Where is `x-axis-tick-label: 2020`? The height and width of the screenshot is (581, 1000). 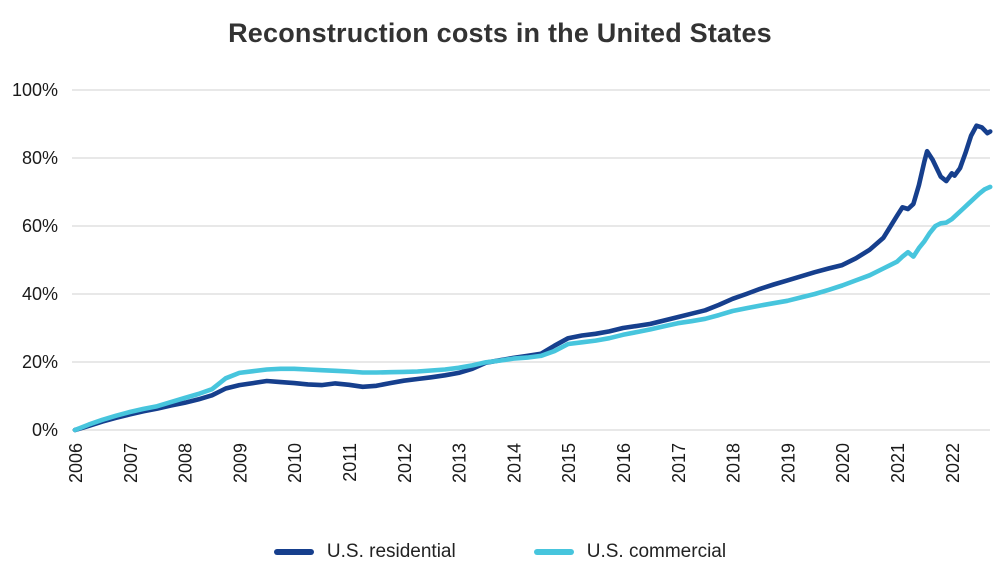 x-axis-tick-label: 2020 is located at coordinates (843, 463).